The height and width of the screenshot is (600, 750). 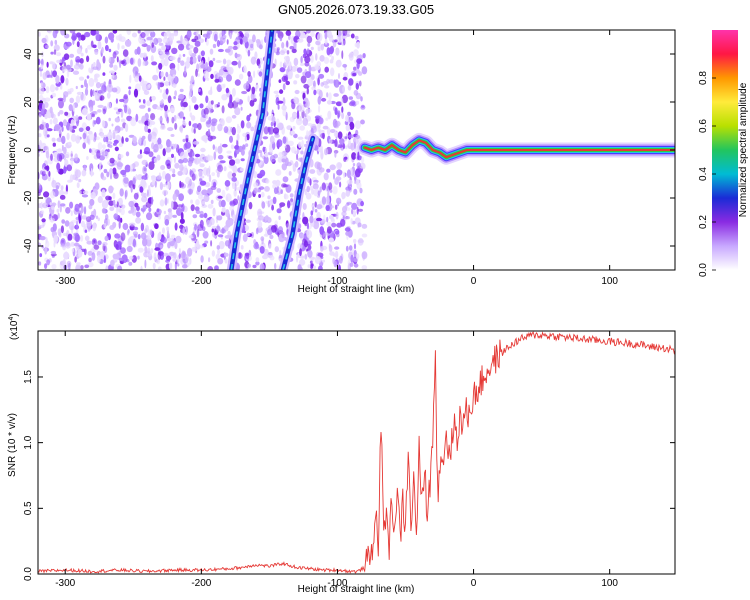 I want to click on snr-x-tick-label: 100, so click(x=609, y=583).